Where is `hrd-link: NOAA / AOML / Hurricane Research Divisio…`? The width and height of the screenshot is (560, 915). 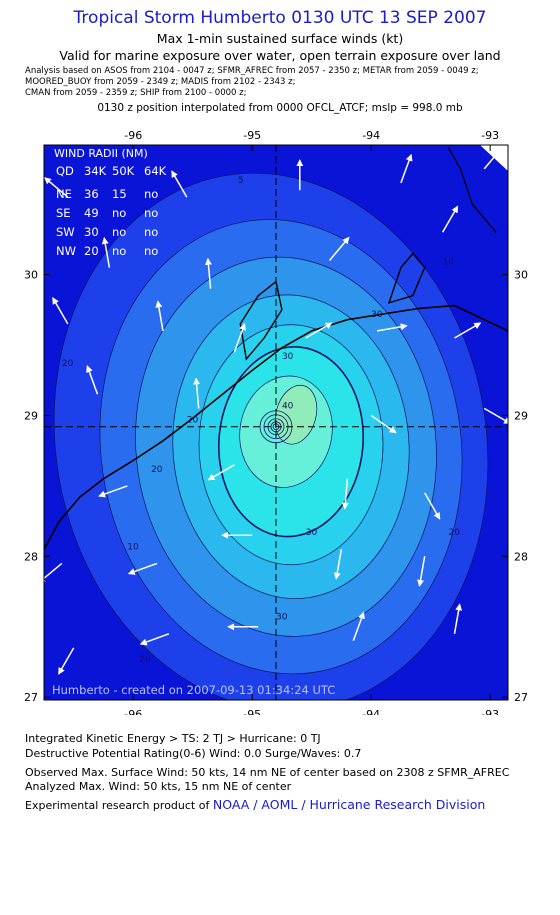
hrd-link: NOAA / AOML / Hurricane Research Divisio… is located at coordinates (349, 804).